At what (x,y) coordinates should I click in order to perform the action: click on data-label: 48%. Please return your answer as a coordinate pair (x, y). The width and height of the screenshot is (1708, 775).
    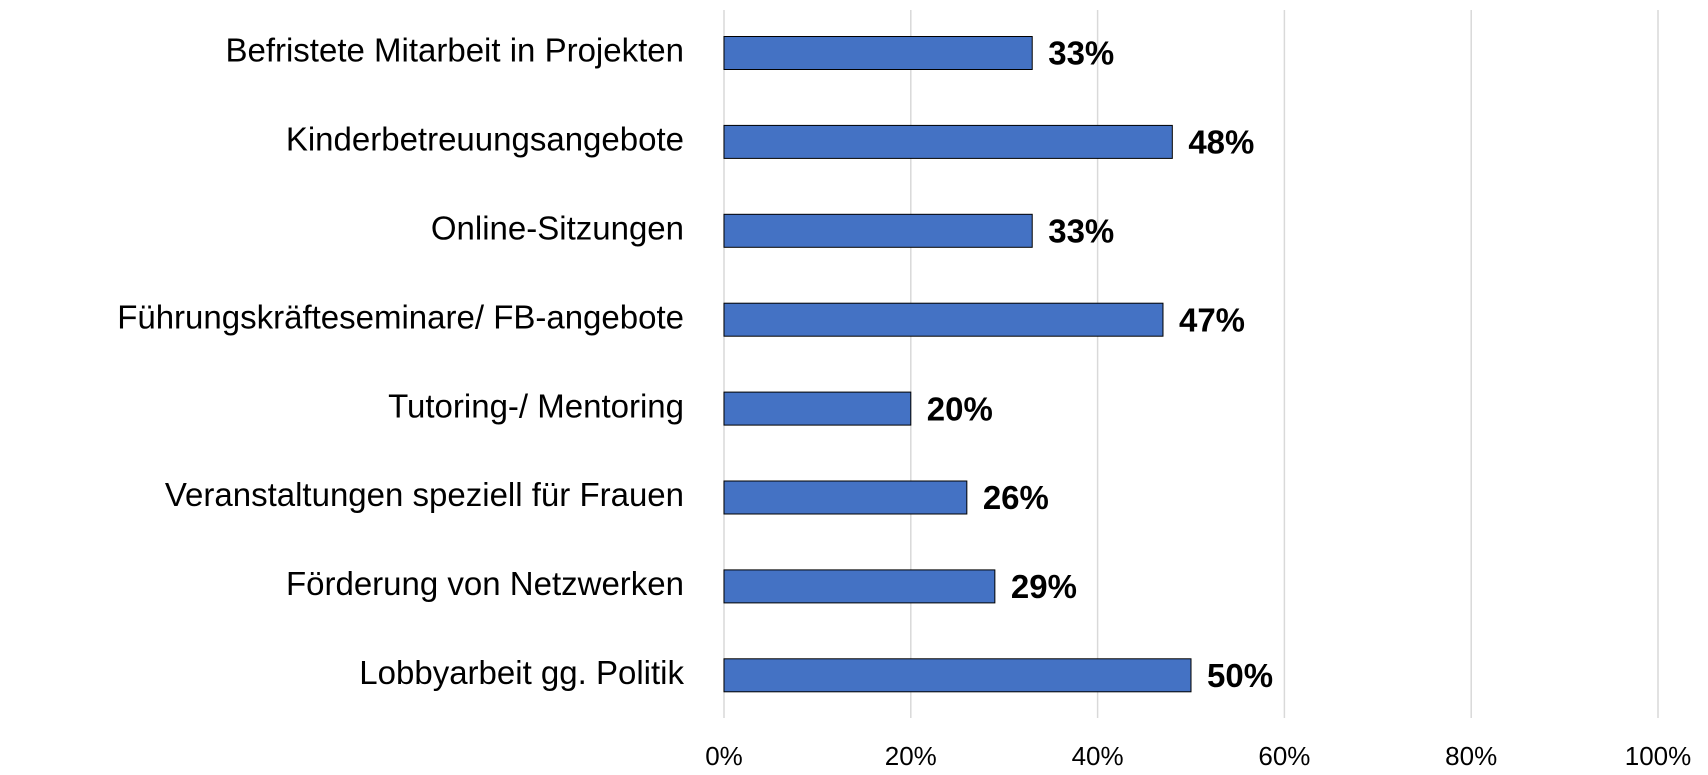
    Looking at the image, I should click on (1221, 142).